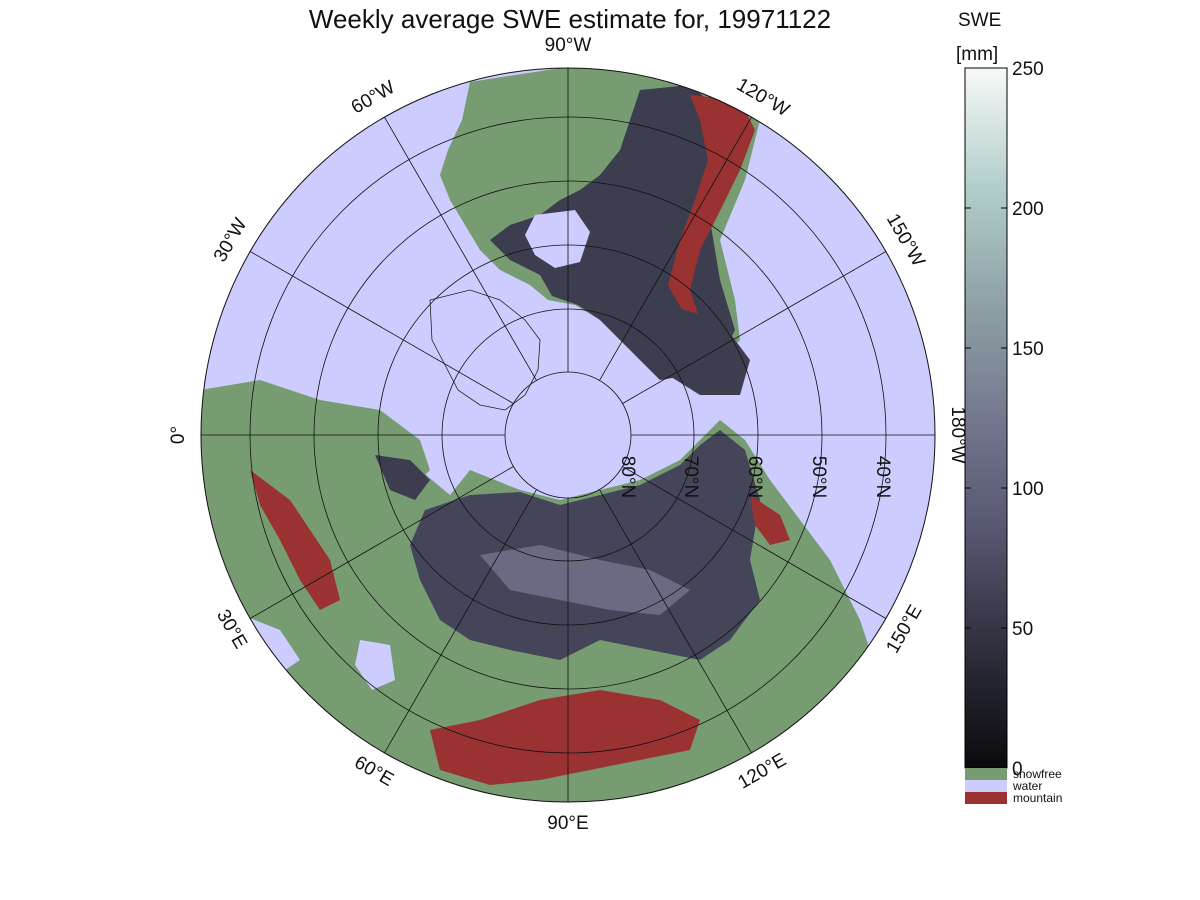 This screenshot has height=900, width=1200. Describe the element at coordinates (882, 477) in the screenshot. I see `latitude-label: 40°N` at that location.